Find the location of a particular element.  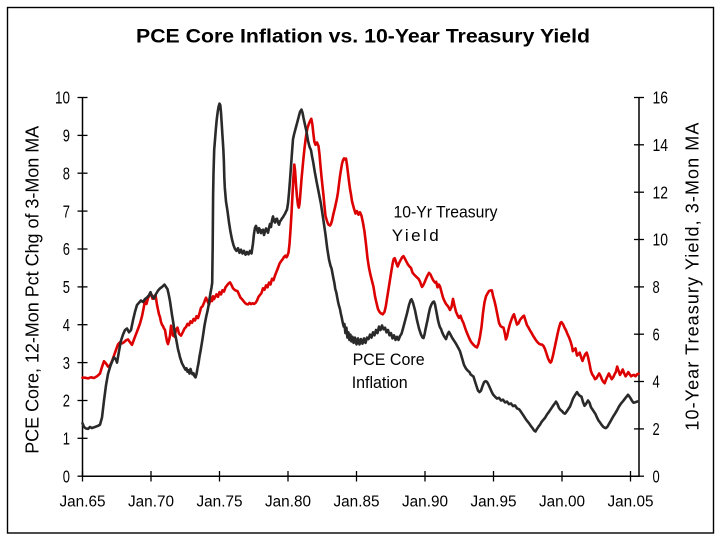

svg-text: 3 is located at coordinates (66, 363).